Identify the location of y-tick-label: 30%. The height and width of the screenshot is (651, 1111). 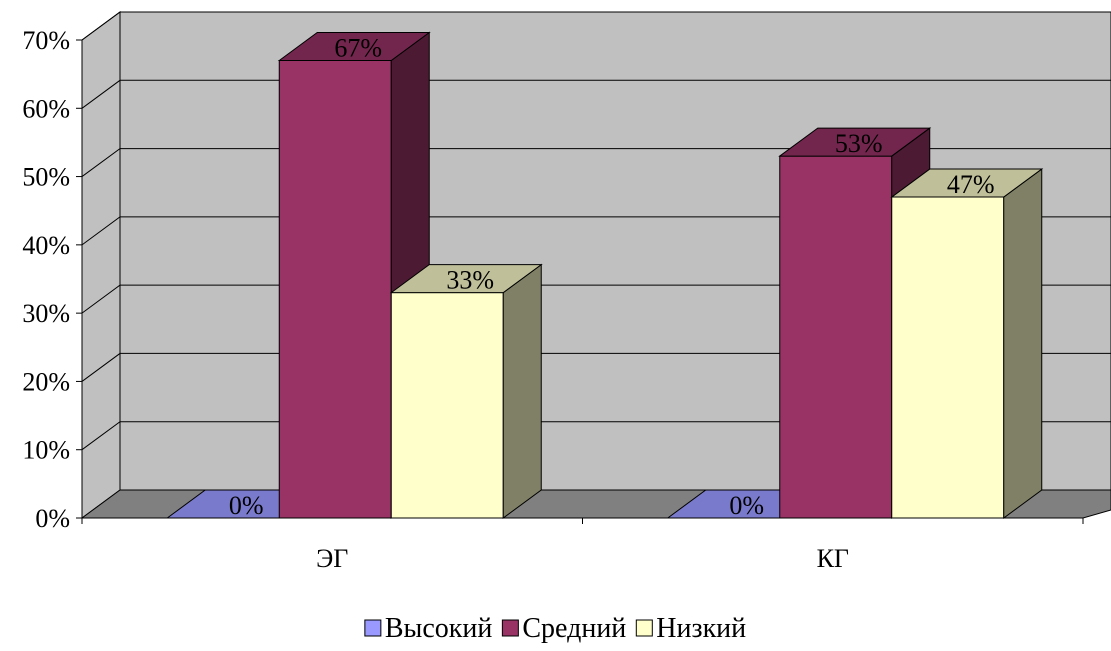
(46, 313).